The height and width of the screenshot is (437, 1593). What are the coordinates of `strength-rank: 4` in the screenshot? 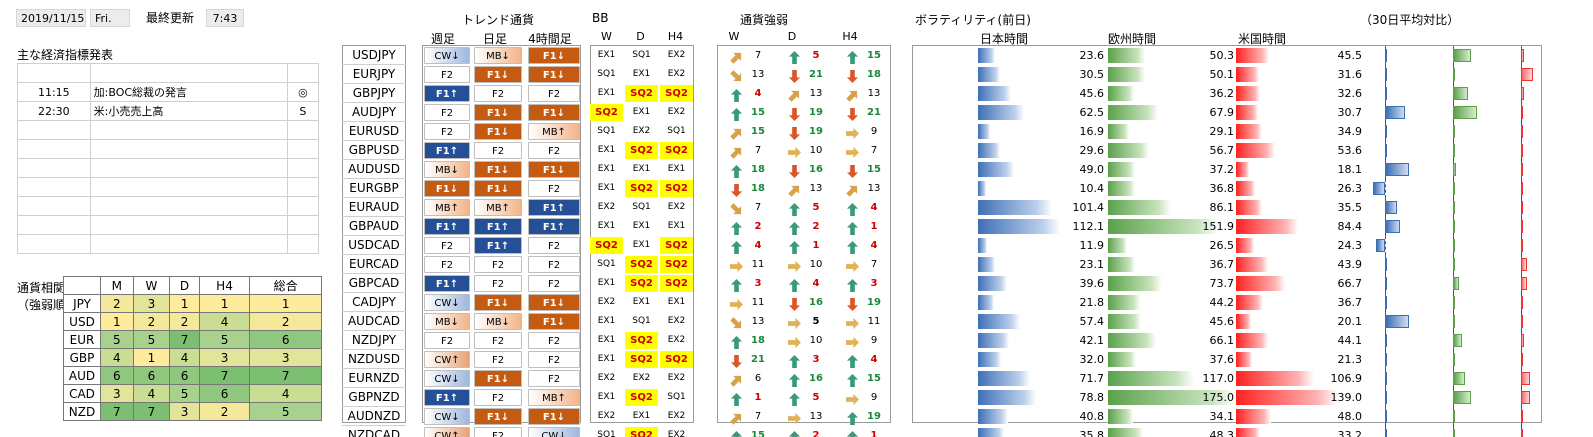 It's located at (874, 245).